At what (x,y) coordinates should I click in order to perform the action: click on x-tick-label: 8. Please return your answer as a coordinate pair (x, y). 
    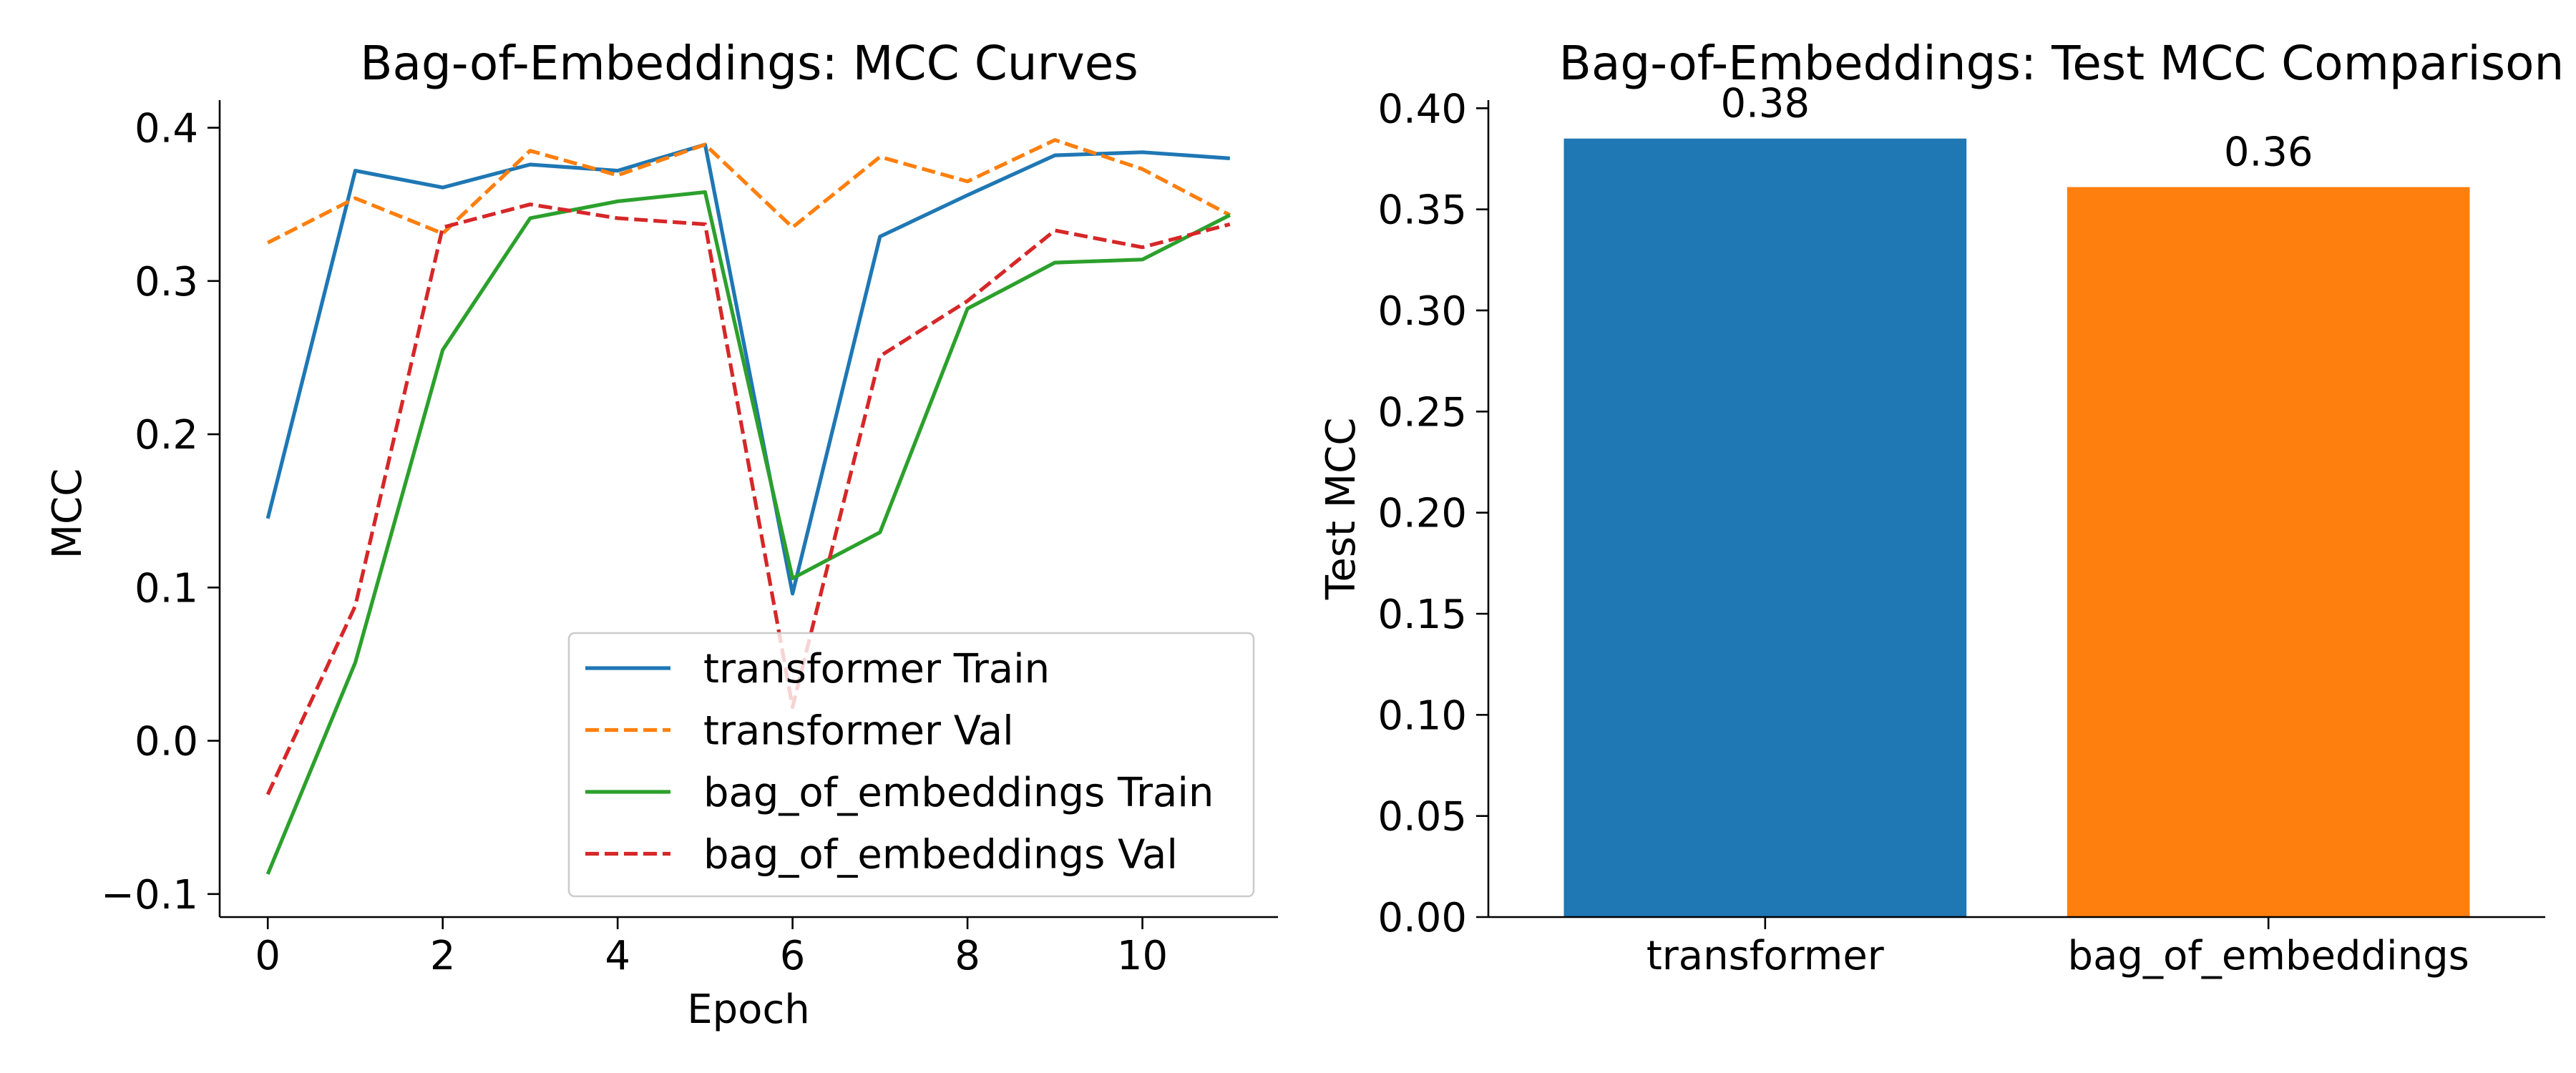
    Looking at the image, I should click on (967, 956).